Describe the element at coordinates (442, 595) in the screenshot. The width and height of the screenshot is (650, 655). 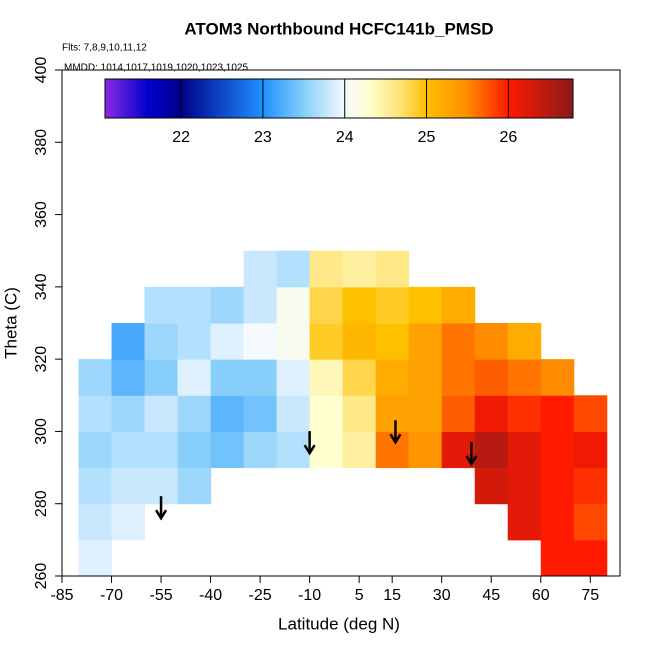
I see `x-tick-label: 30` at that location.